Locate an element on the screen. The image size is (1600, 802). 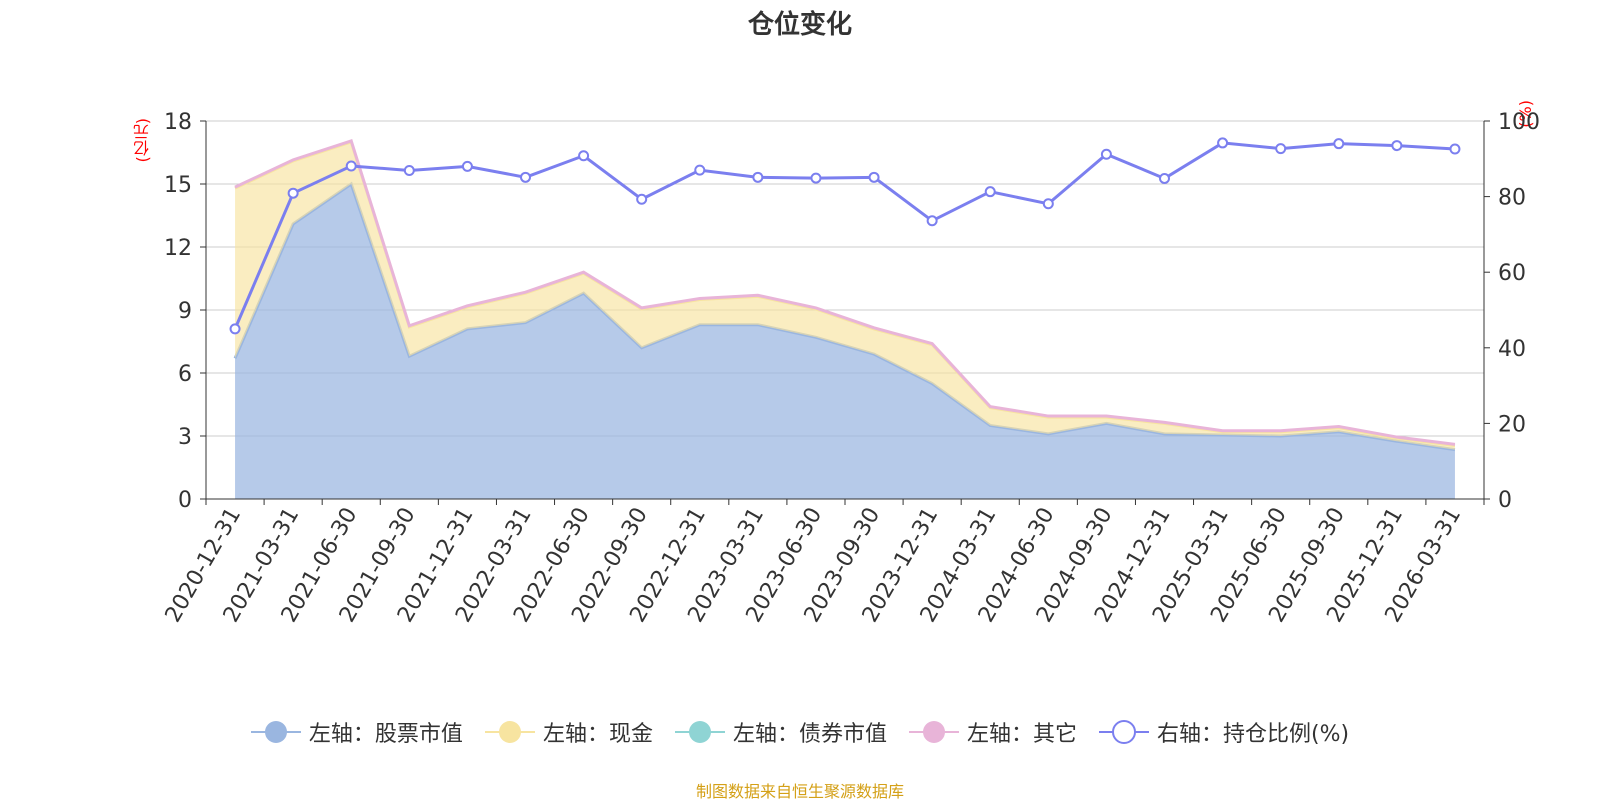
right-tick-label-4: 80 is located at coordinates (1512, 198).